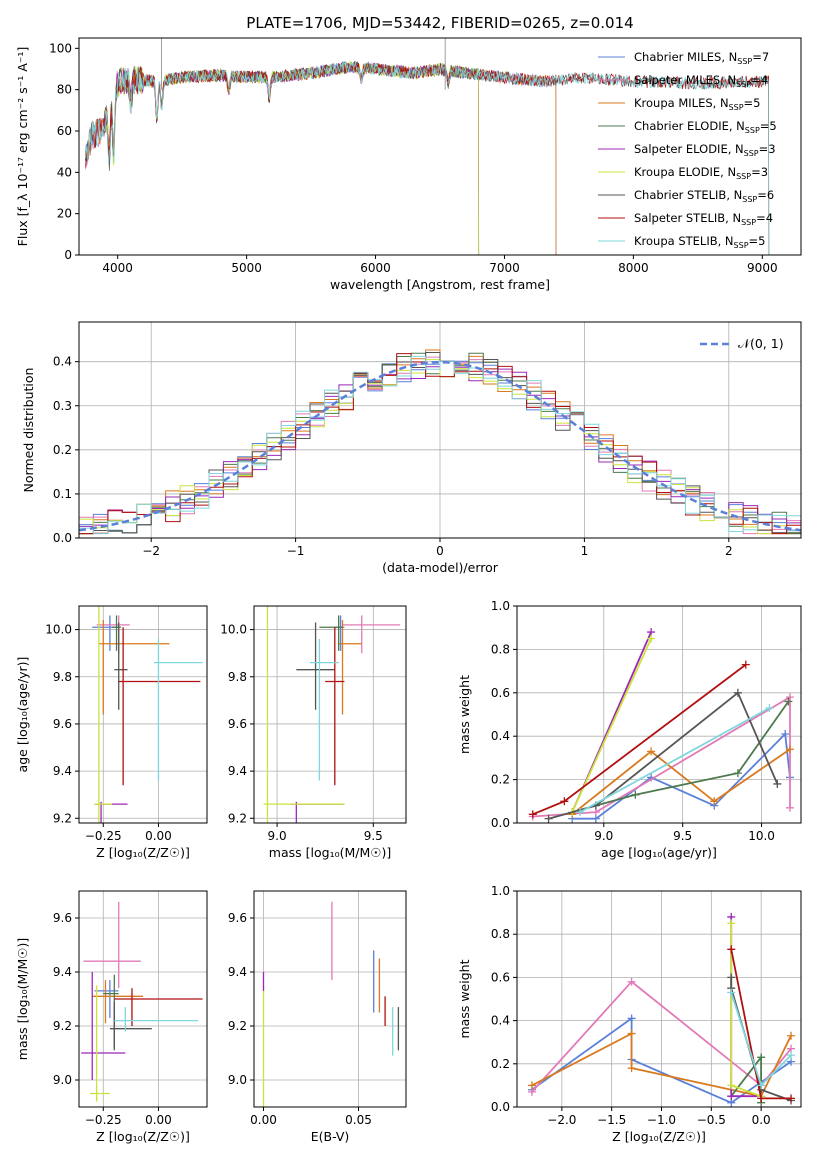  Describe the element at coordinates (705, 127) in the screenshot. I see `legend-entry: Chabrier ELODIE, NSSP=5` at that location.